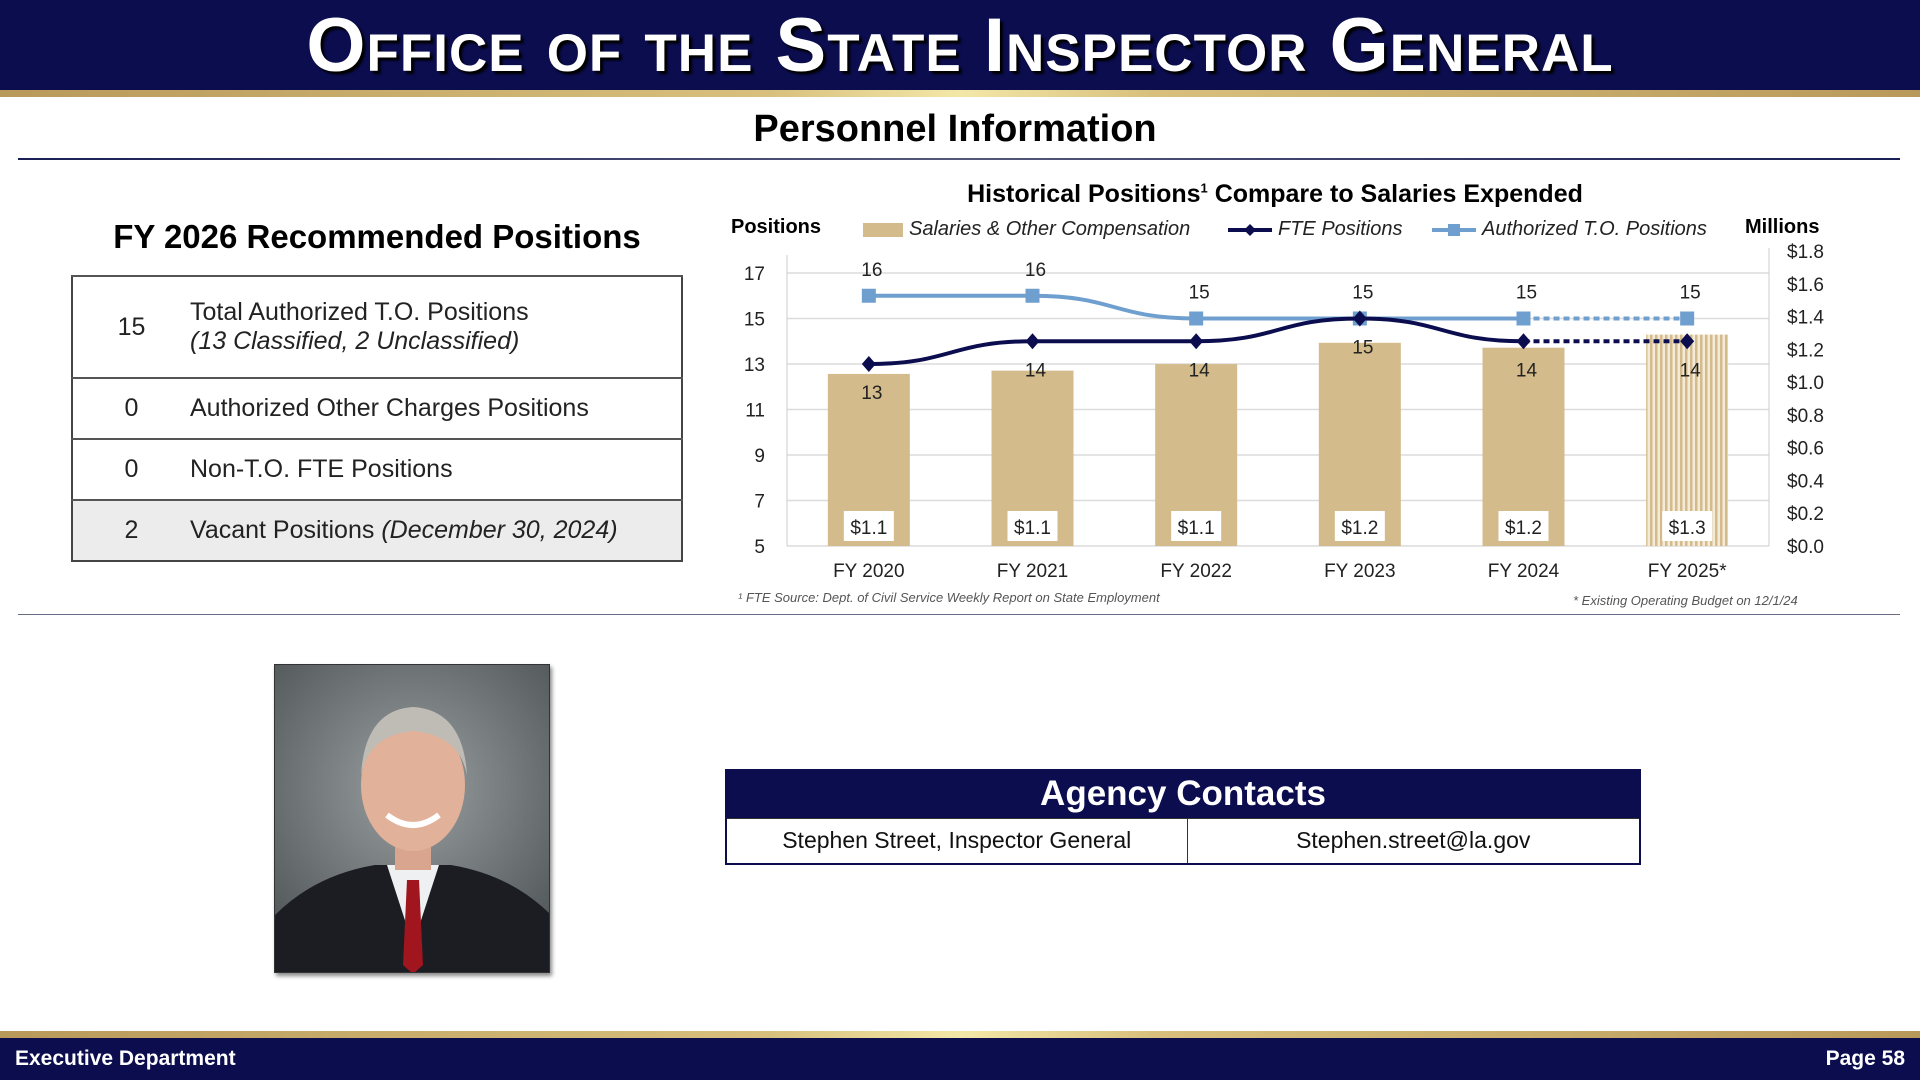  I want to click on x-tick-label: FY 2024, so click(1524, 571).